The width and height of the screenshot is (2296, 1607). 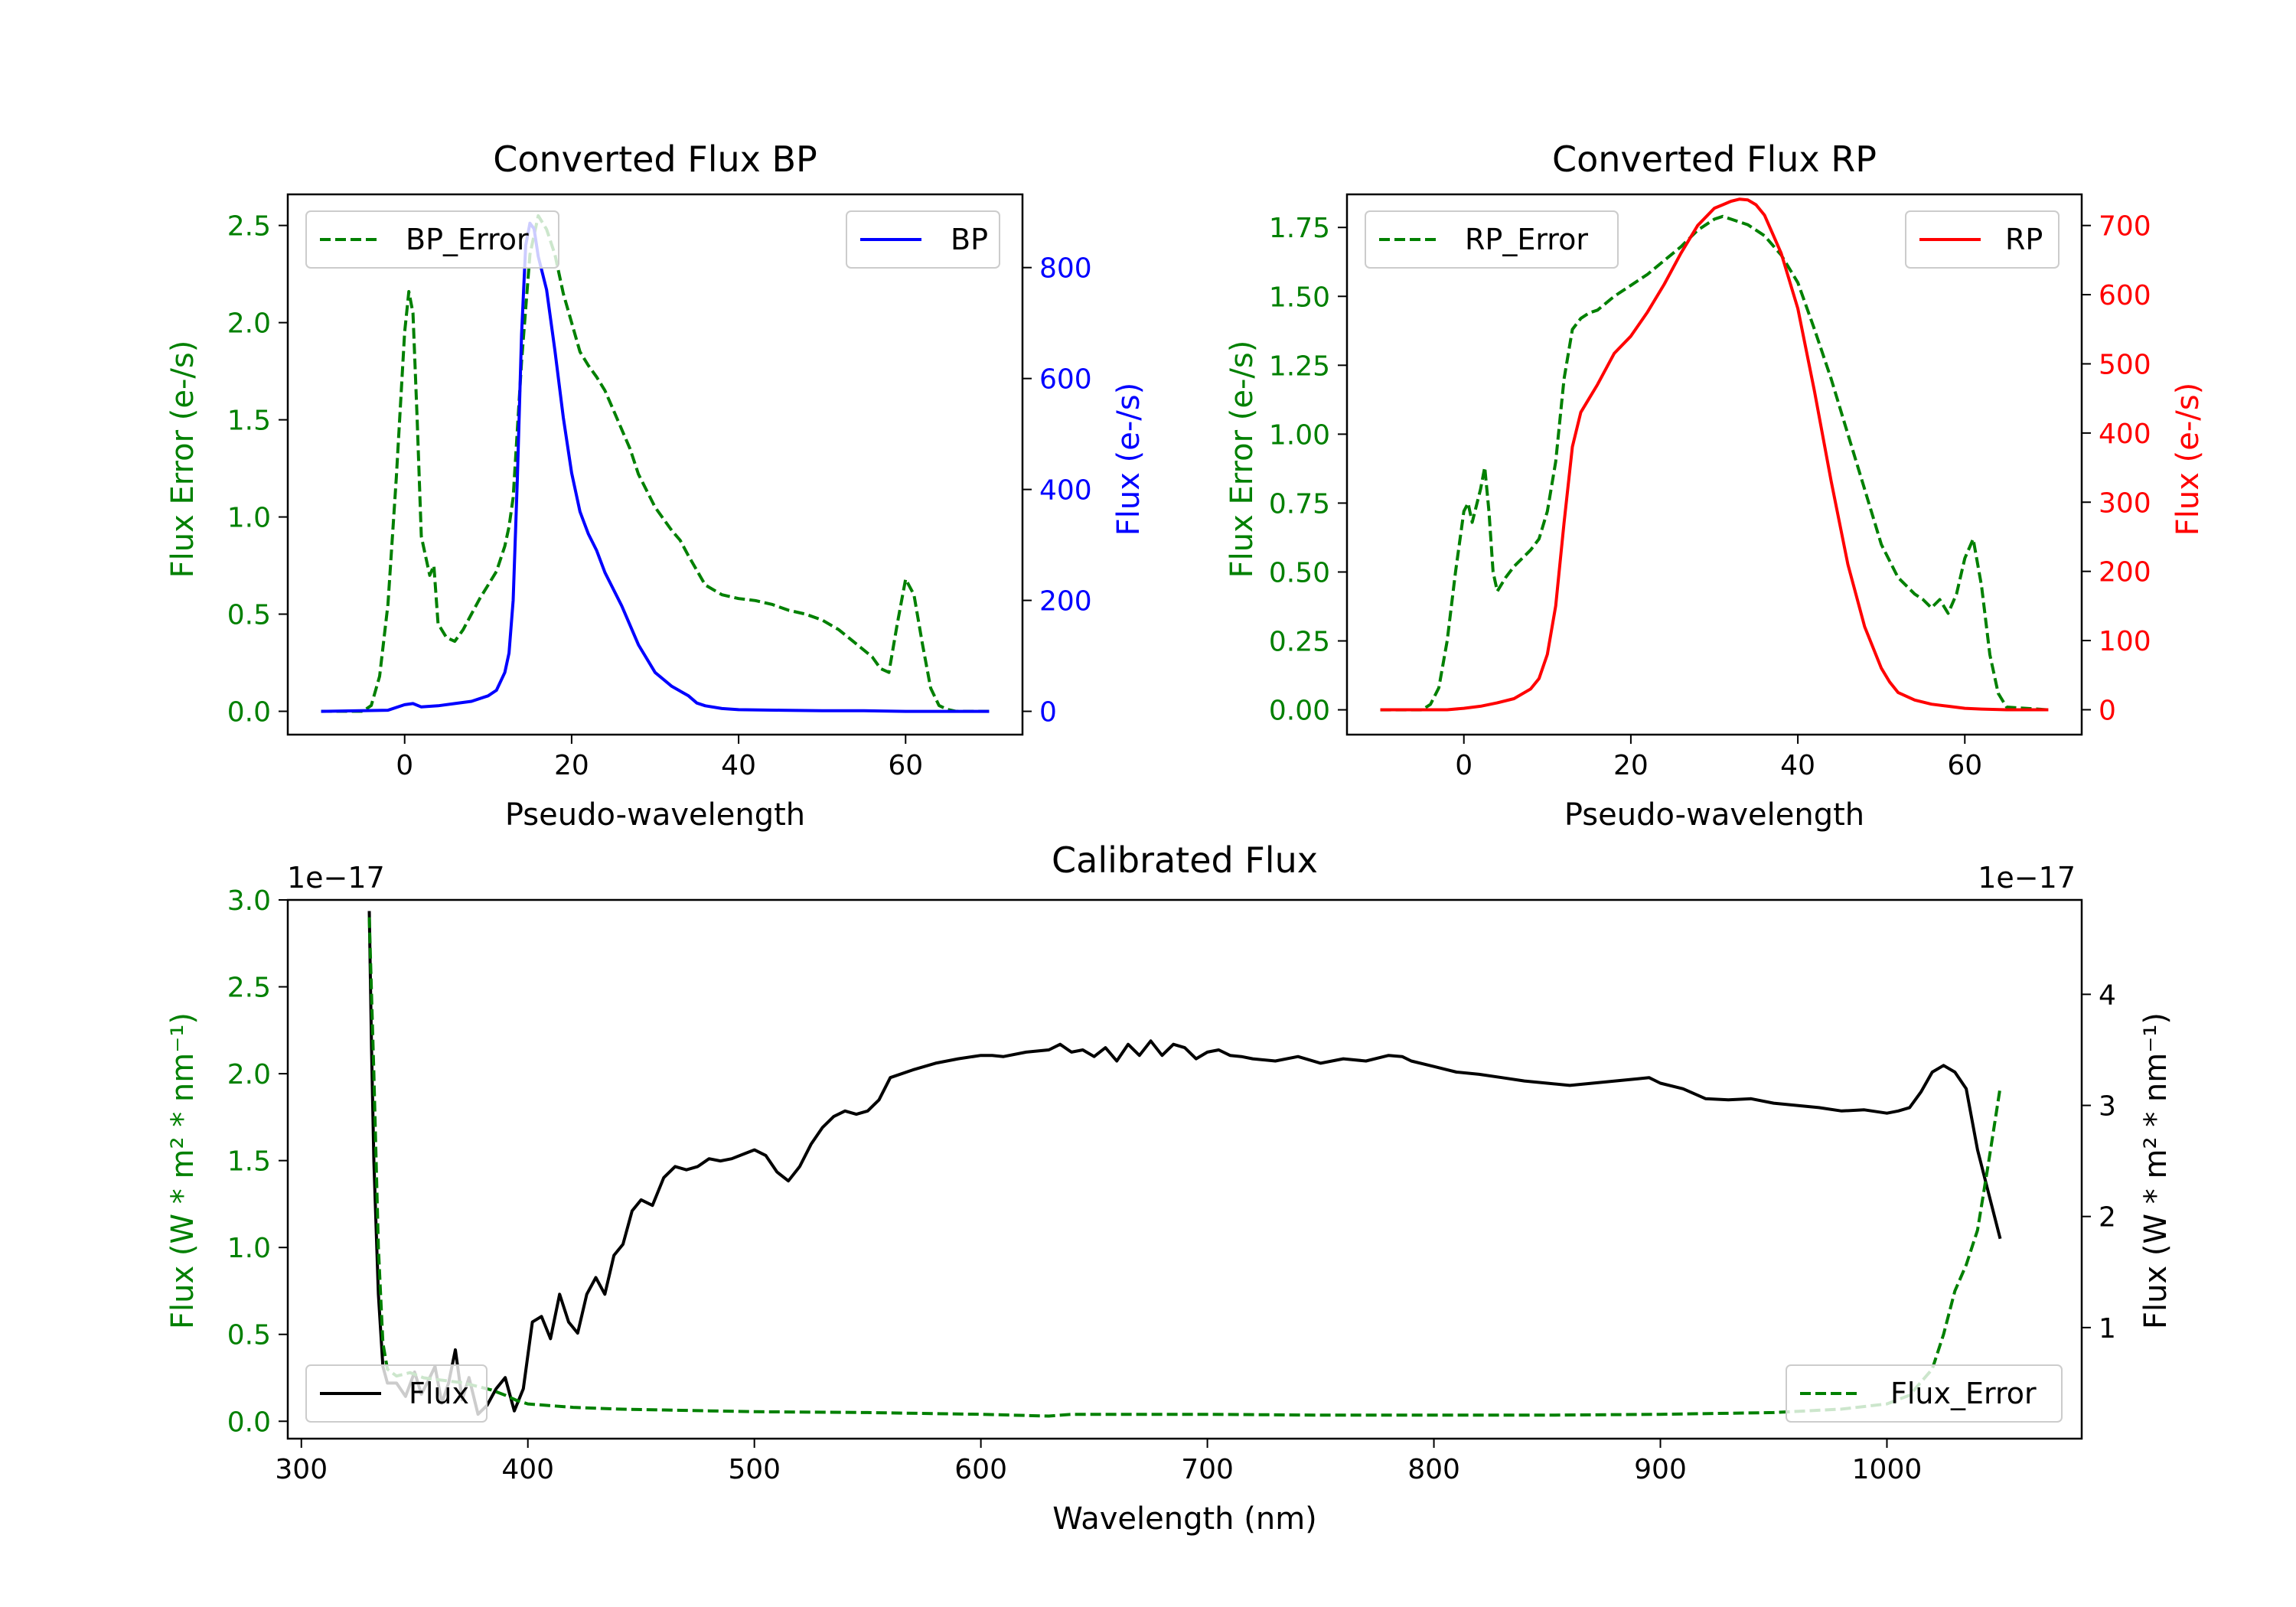 What do you see at coordinates (183, 460) in the screenshot?
I see `bp-left-y-label: Flux Error (e-/s)` at bounding box center [183, 460].